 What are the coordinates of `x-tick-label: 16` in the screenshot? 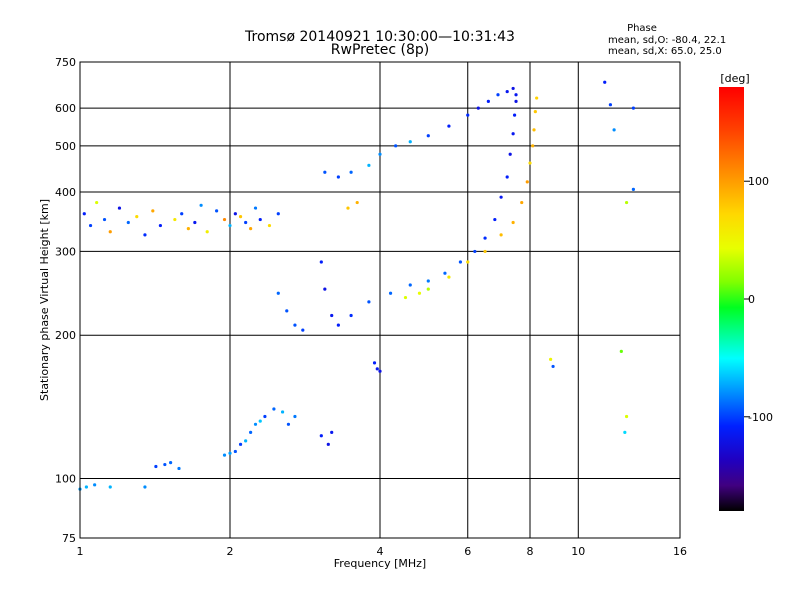 It's located at (680, 551).